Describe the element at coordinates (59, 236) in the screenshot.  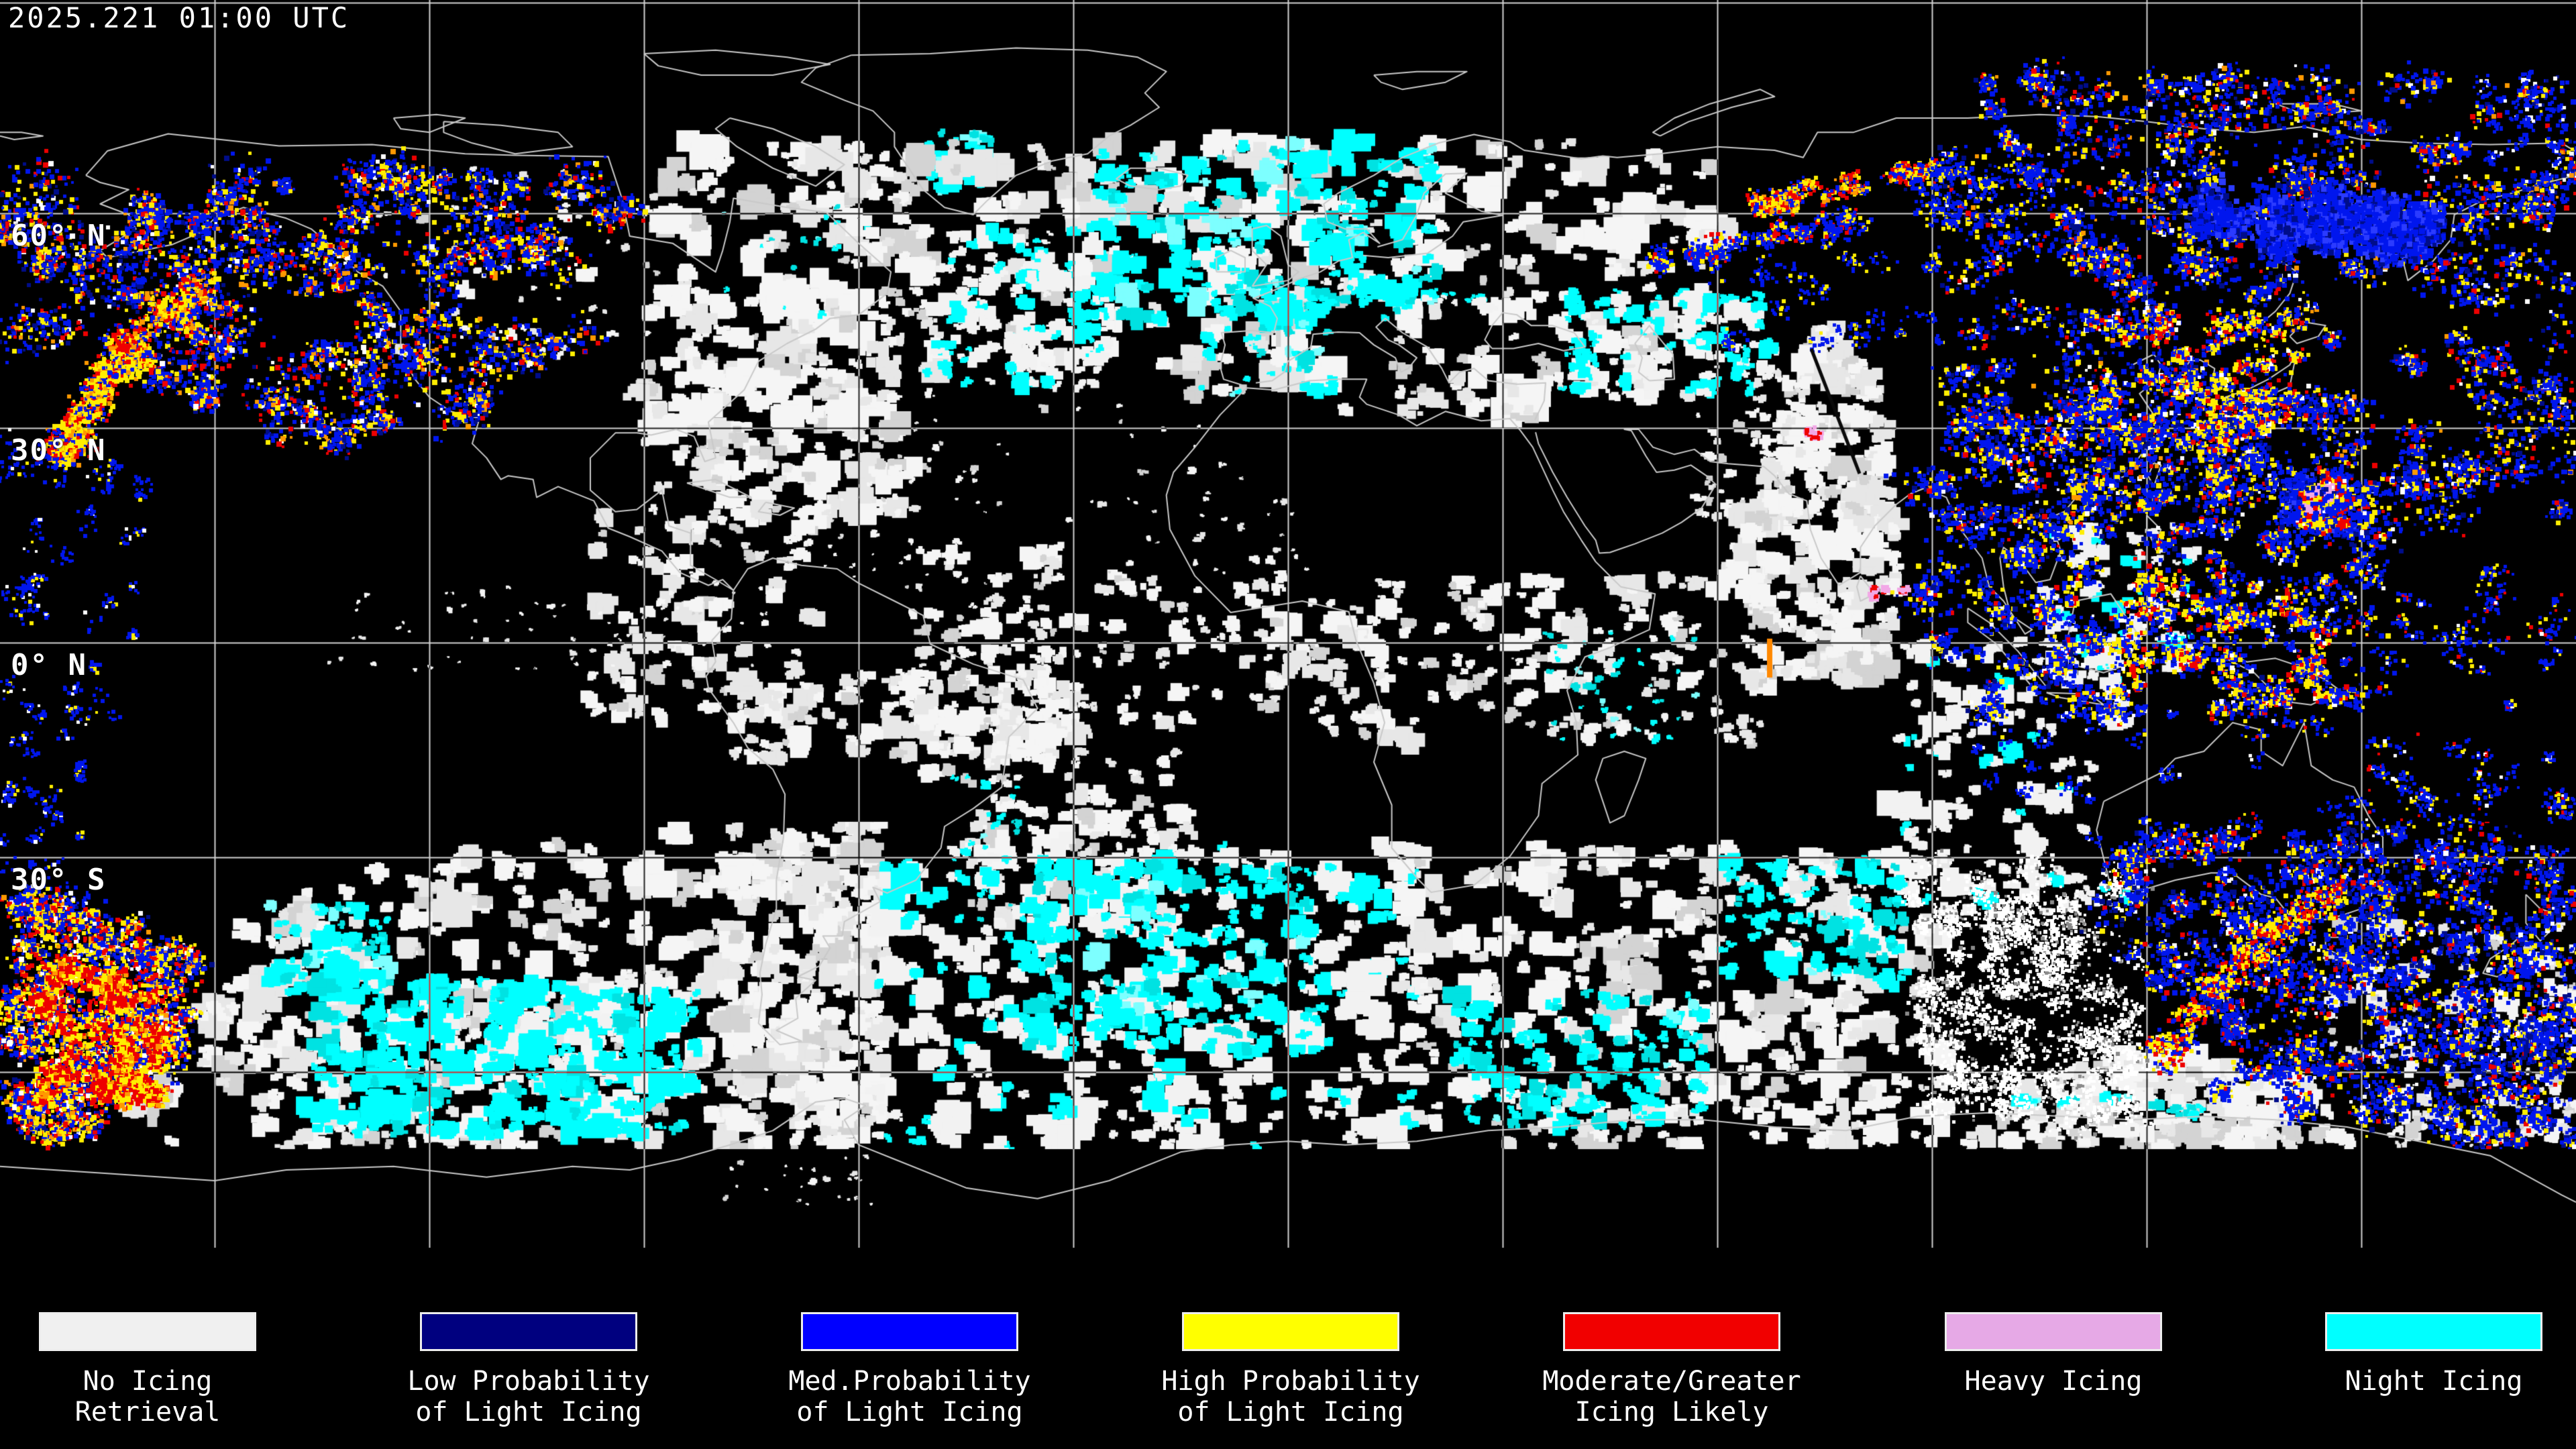
I see `lat-label-60n: 60° N` at that location.